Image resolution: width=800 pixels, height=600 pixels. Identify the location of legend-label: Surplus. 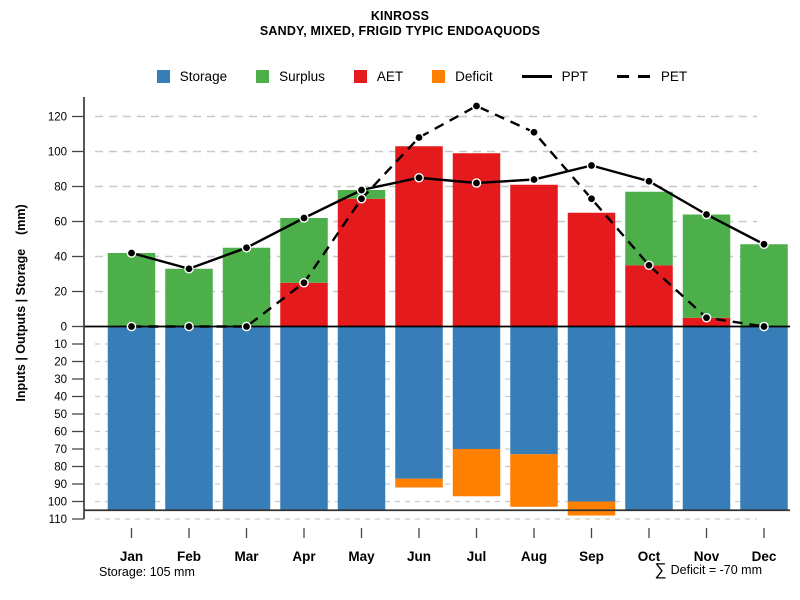
(302, 76).